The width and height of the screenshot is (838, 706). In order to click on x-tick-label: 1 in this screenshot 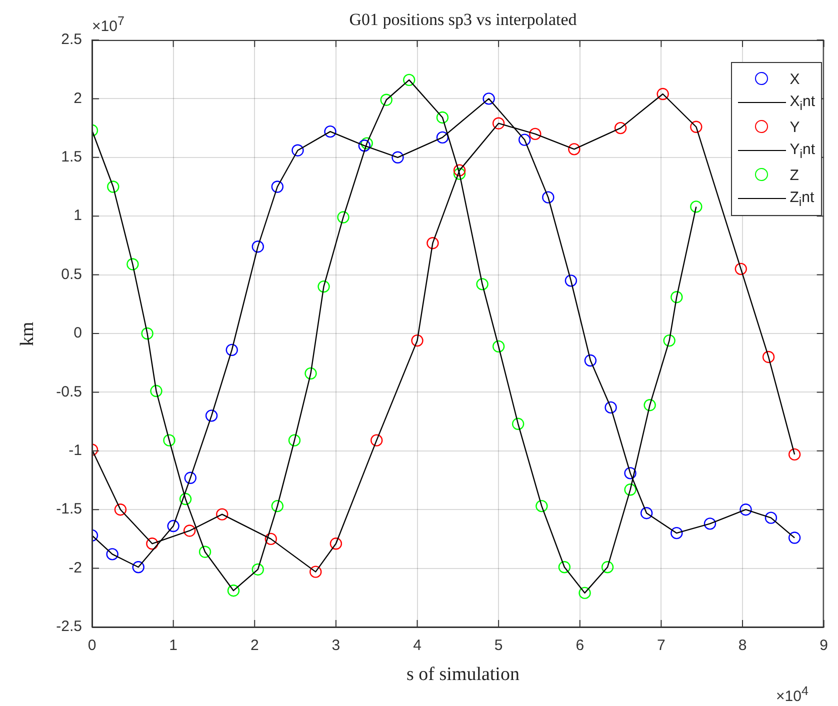, I will do `click(173, 645)`.